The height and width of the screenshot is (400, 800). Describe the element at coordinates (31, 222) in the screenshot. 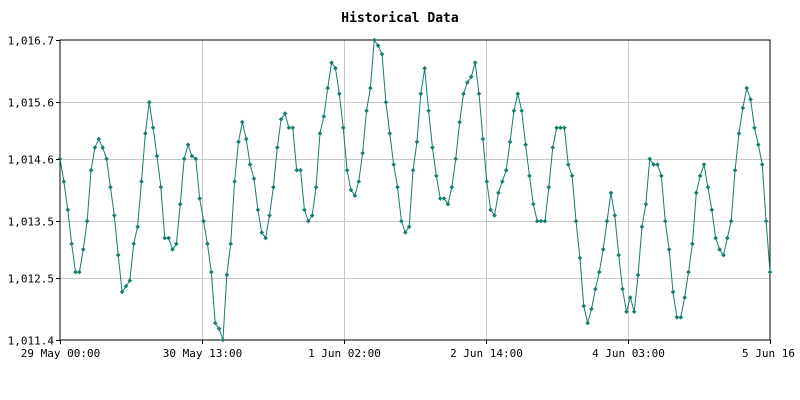

I see `y-tick-label: 1,013.5` at that location.